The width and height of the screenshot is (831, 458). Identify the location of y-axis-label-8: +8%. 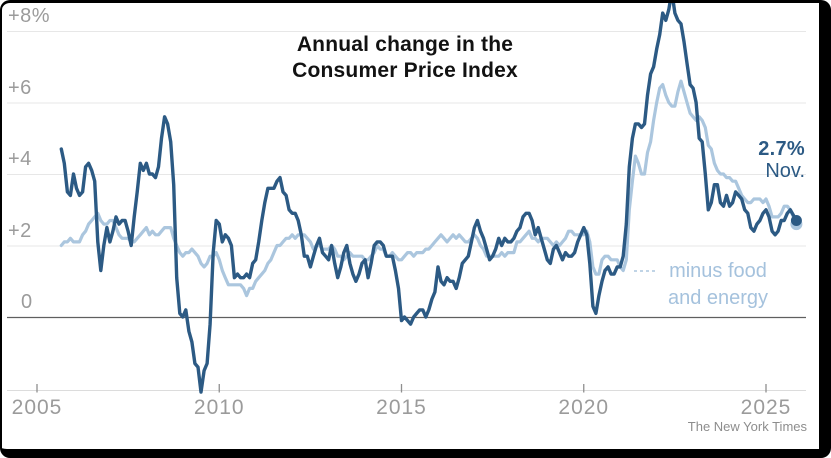
(29, 16).